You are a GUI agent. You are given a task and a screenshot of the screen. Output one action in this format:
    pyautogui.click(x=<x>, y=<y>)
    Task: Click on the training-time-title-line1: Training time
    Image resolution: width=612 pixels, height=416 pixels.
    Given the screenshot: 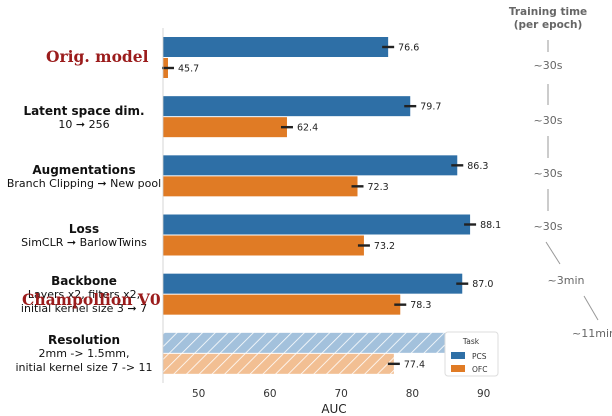 What is the action you would take?
    pyautogui.click(x=548, y=12)
    